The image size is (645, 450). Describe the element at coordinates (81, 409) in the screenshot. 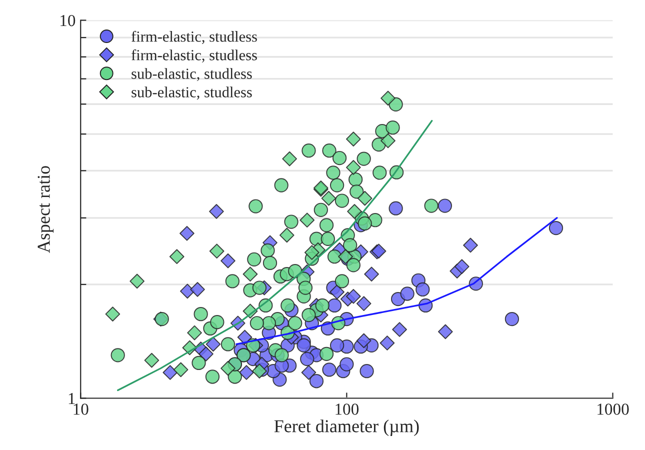

I see `x-tick-label: 10` at that location.